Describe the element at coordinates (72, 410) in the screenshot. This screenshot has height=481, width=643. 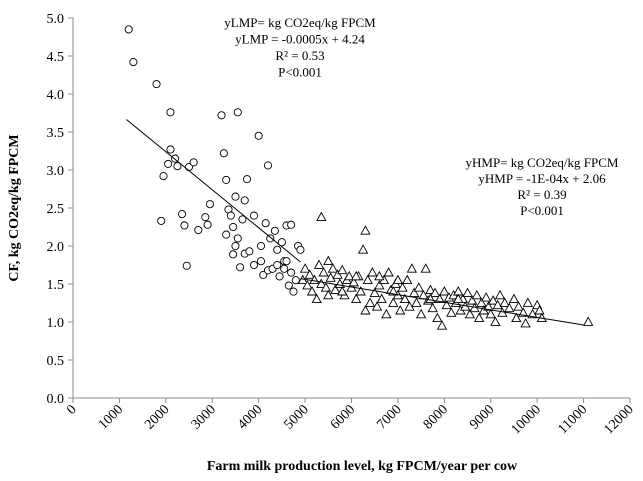
I see `x-tick-label: 0` at that location.